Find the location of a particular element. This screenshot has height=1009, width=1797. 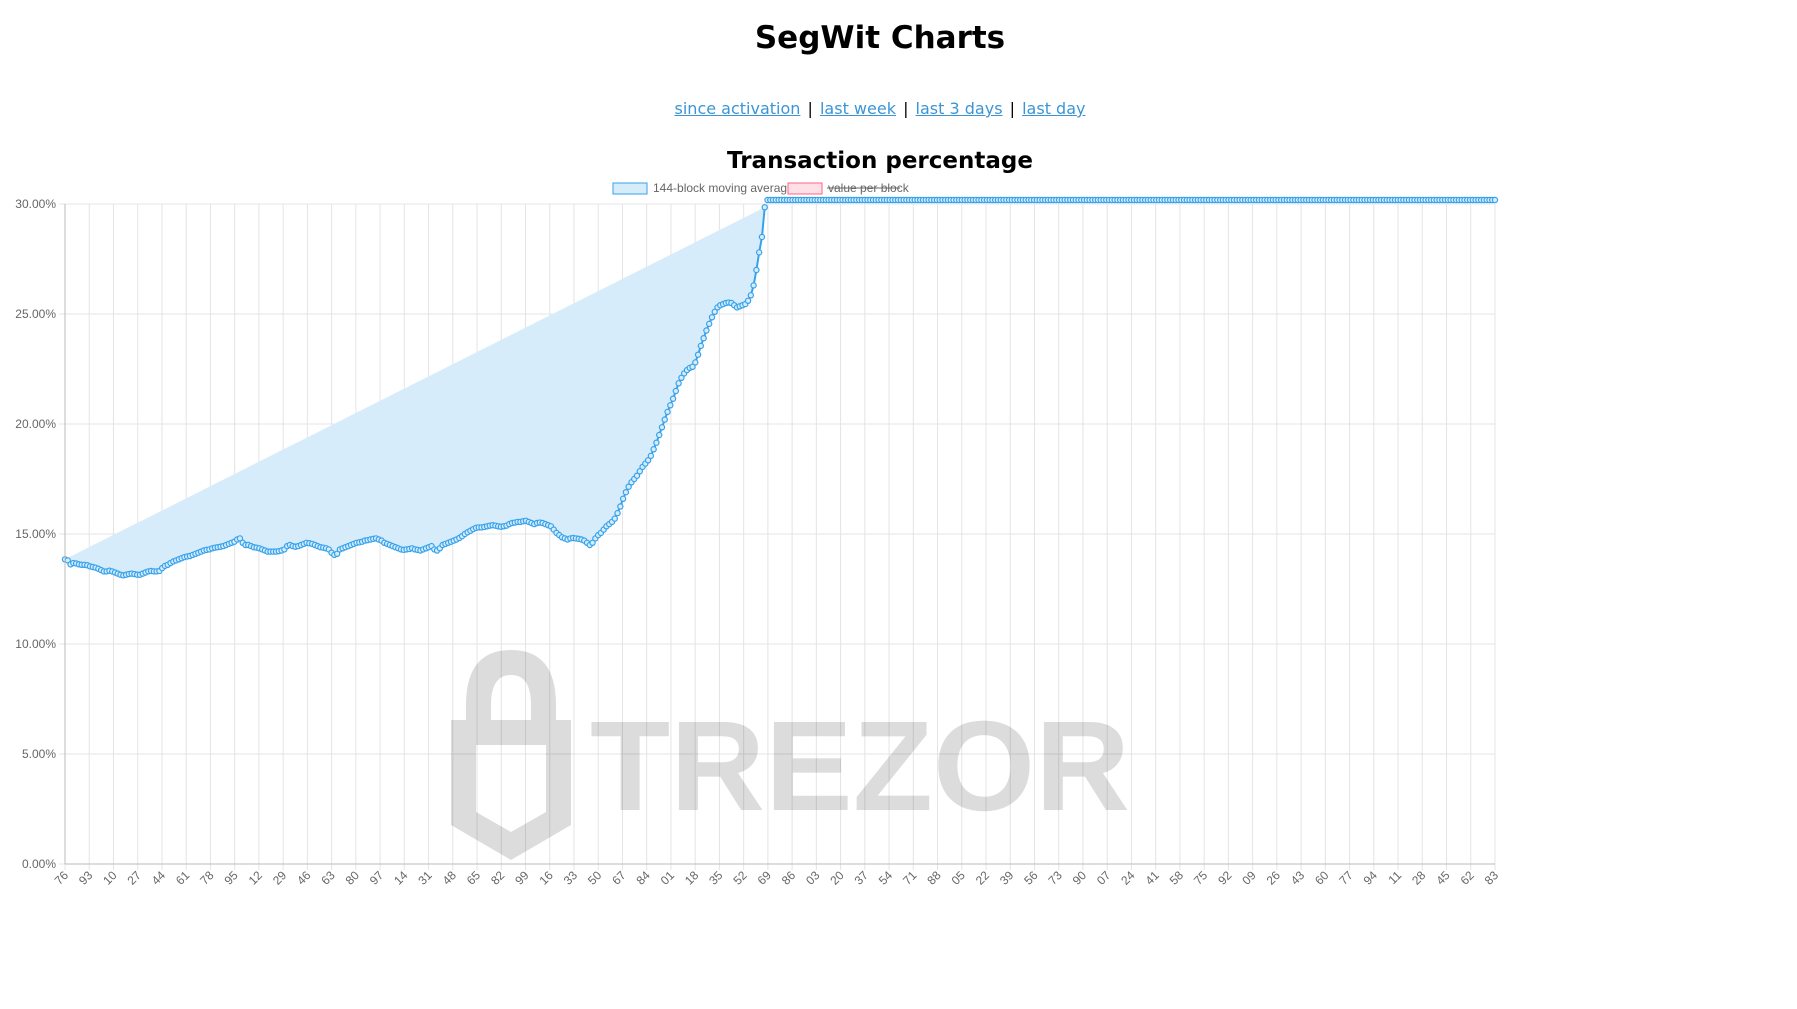

nav-link-since-activation: since activation is located at coordinates (737, 108).